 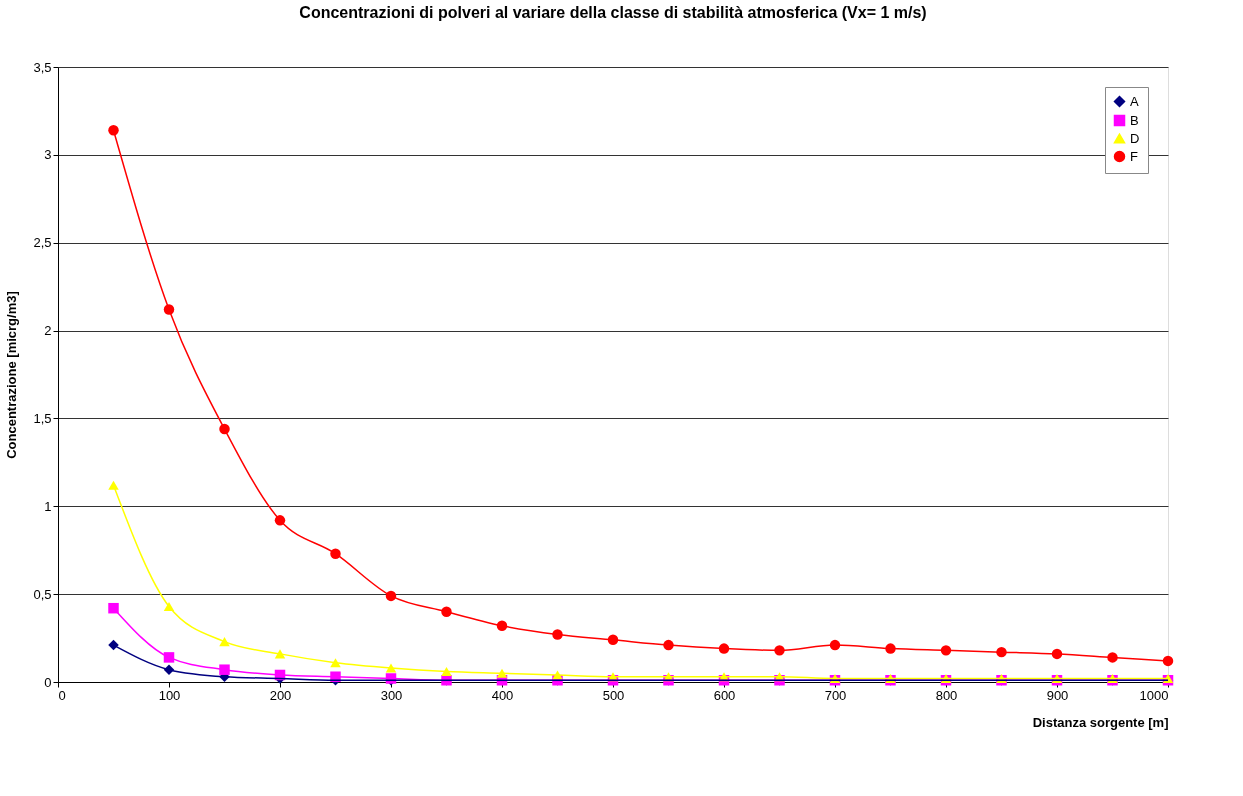 What do you see at coordinates (613, 695) in the screenshot?
I see `x-tick-label: 500` at bounding box center [613, 695].